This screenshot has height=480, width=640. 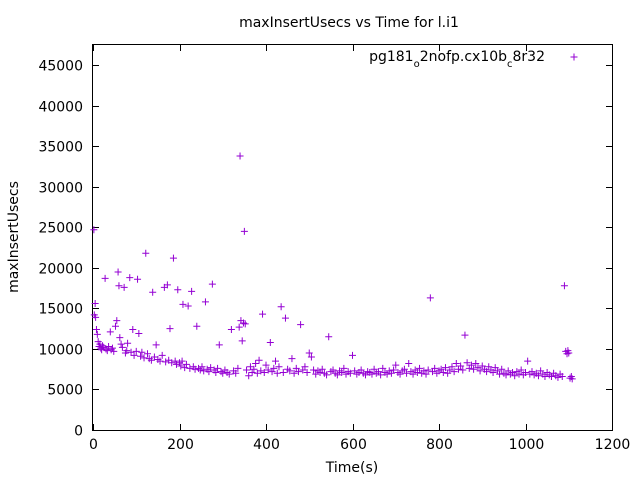 I want to click on y-tick-label: 10000, so click(x=60, y=351).